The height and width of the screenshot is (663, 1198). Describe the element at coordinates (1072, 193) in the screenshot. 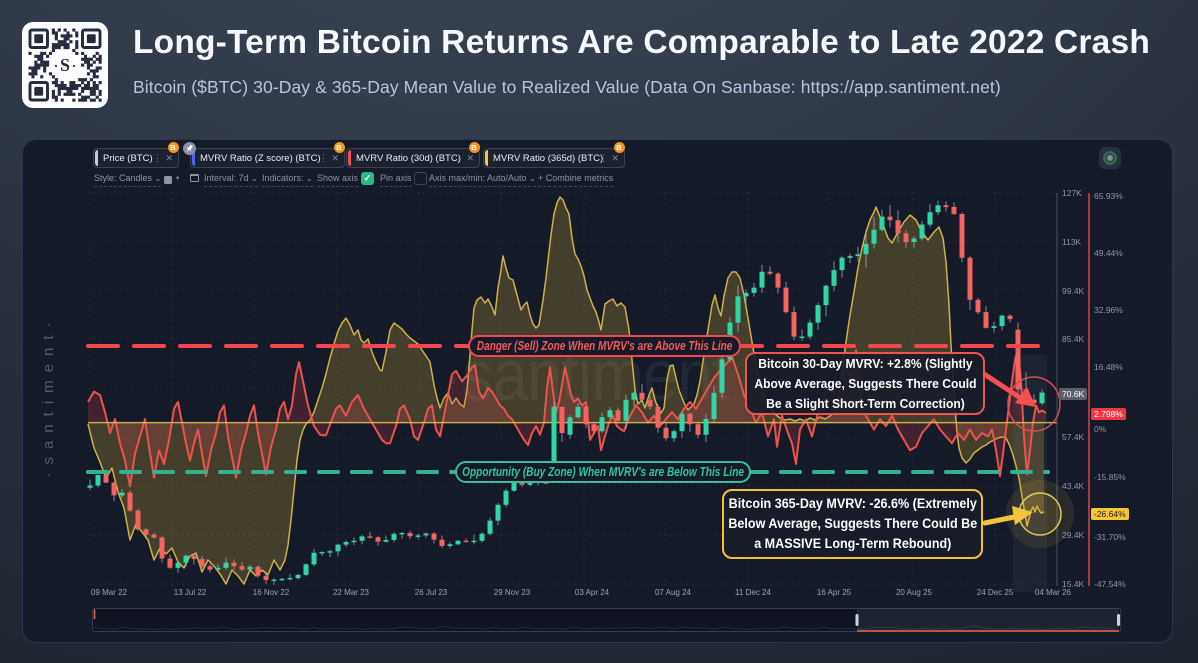

I see `svg-text: 127K` at that location.